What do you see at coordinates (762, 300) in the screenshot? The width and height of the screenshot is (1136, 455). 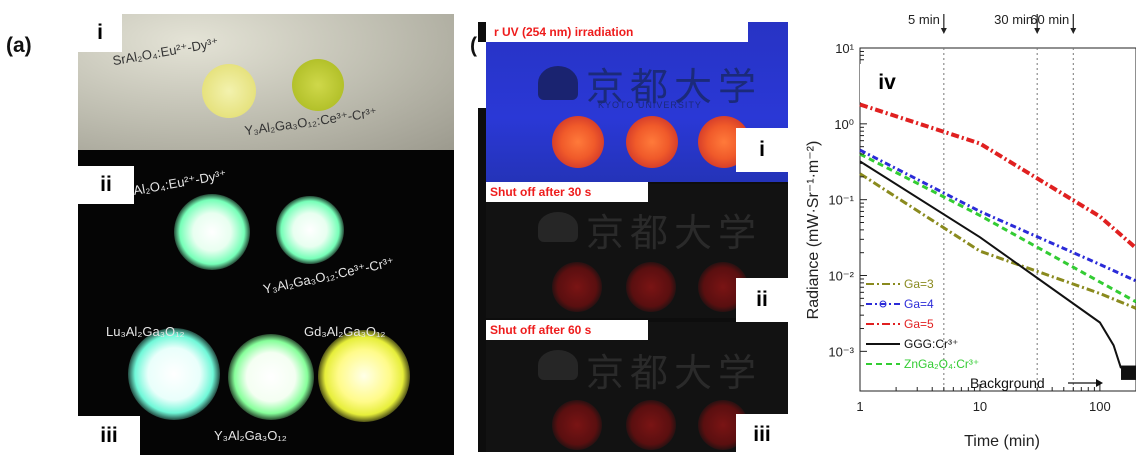 I see `tag-b-ii: ii` at bounding box center [762, 300].